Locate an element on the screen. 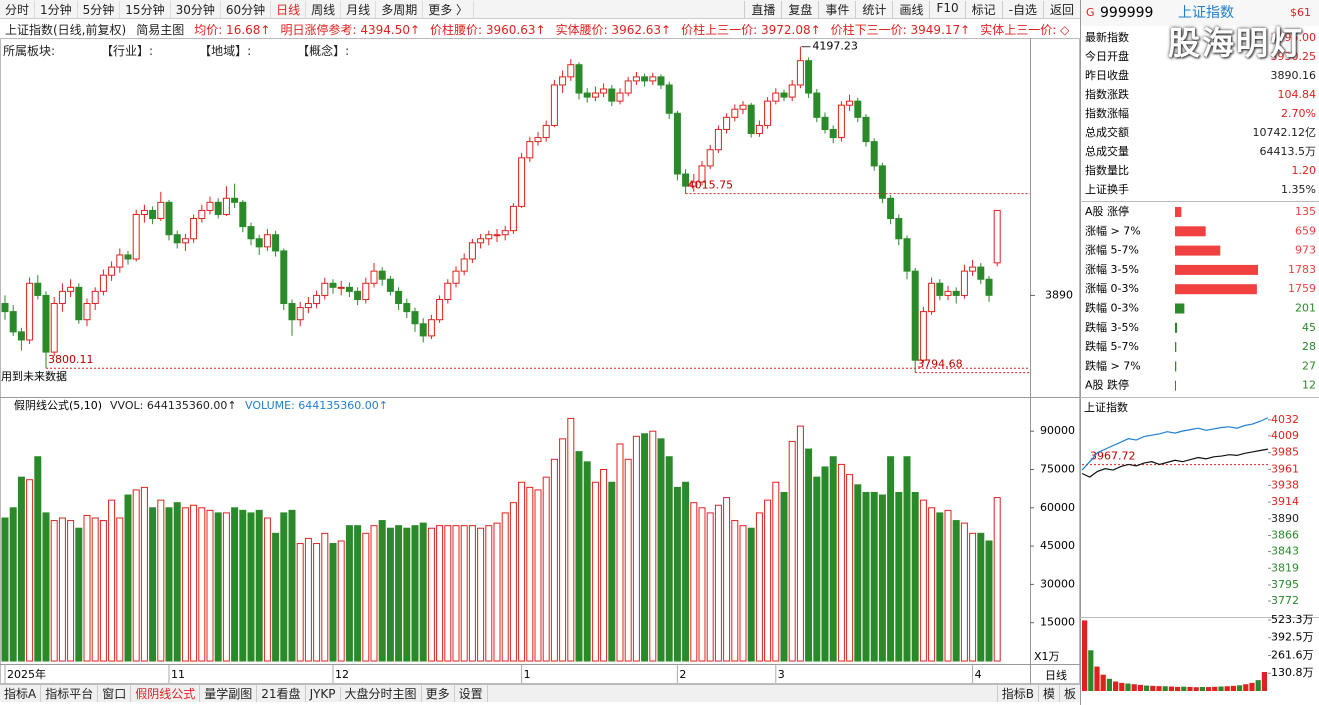 This screenshot has width=1319, height=705. indicator-value: 实体上三一价: ◇ is located at coordinates (1025, 29).